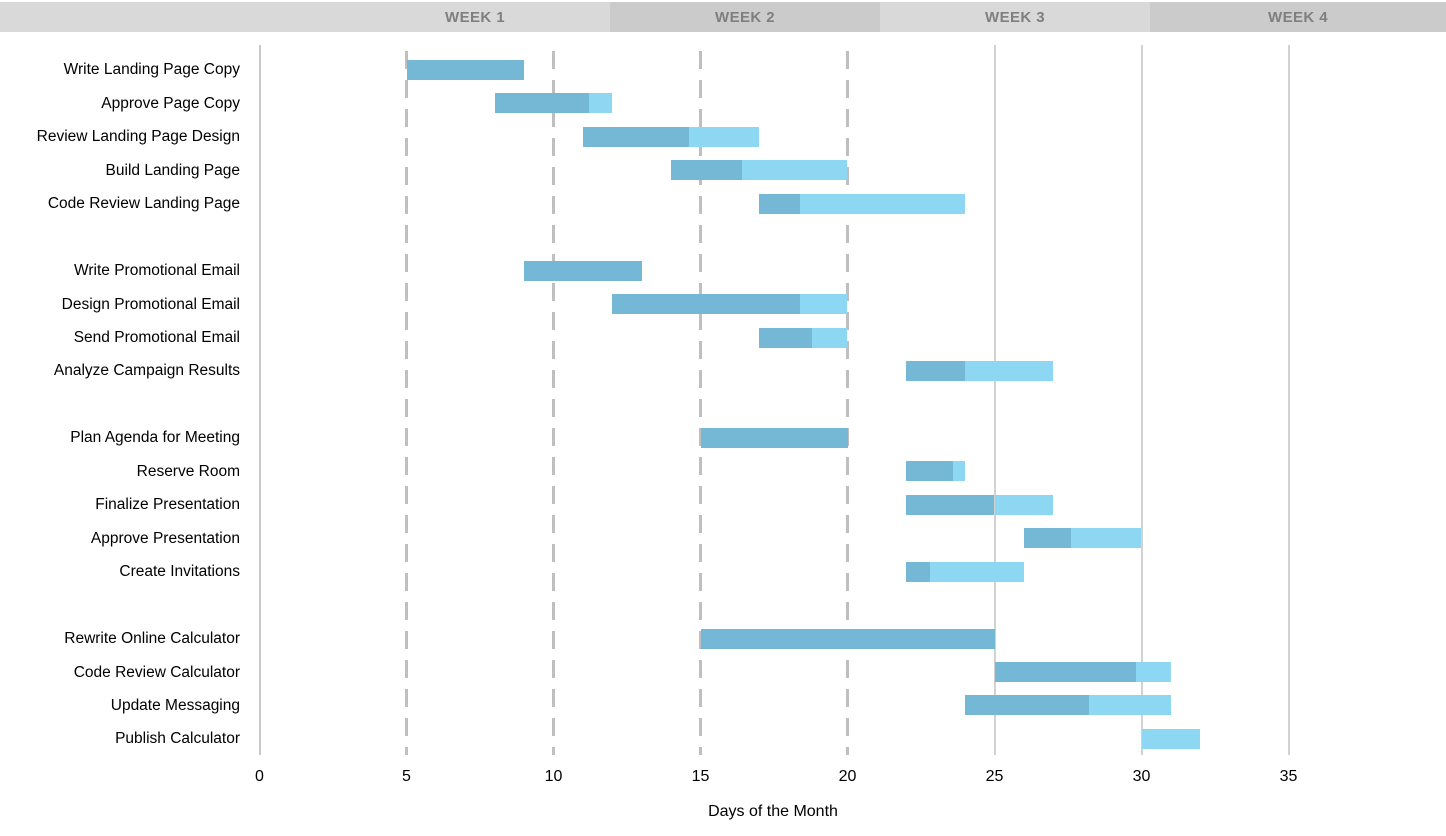 The height and width of the screenshot is (836, 1446). I want to click on task-label: Code Review Landing Page, so click(143, 204).